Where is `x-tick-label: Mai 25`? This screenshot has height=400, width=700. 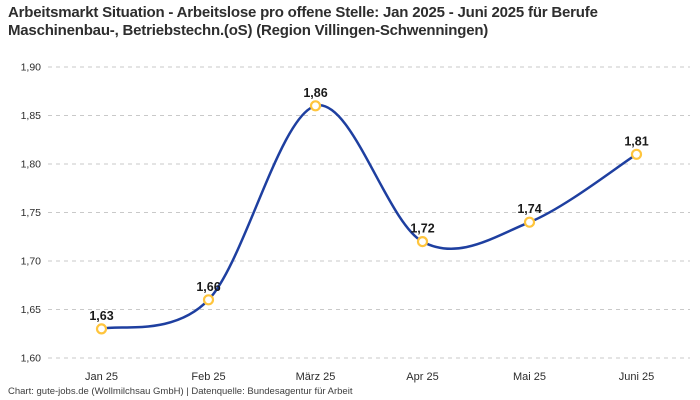
x-tick-label: Mai 25 is located at coordinates (529, 377).